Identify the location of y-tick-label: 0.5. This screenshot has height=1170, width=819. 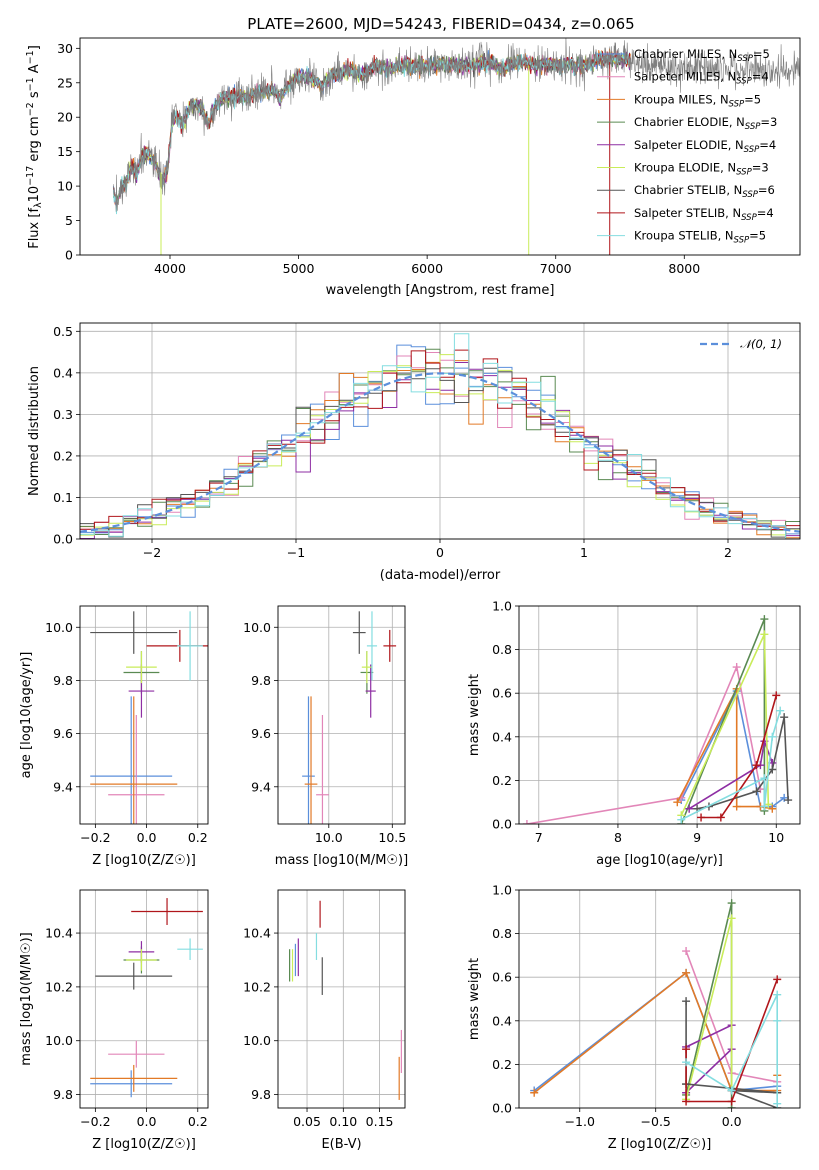
(63, 331).